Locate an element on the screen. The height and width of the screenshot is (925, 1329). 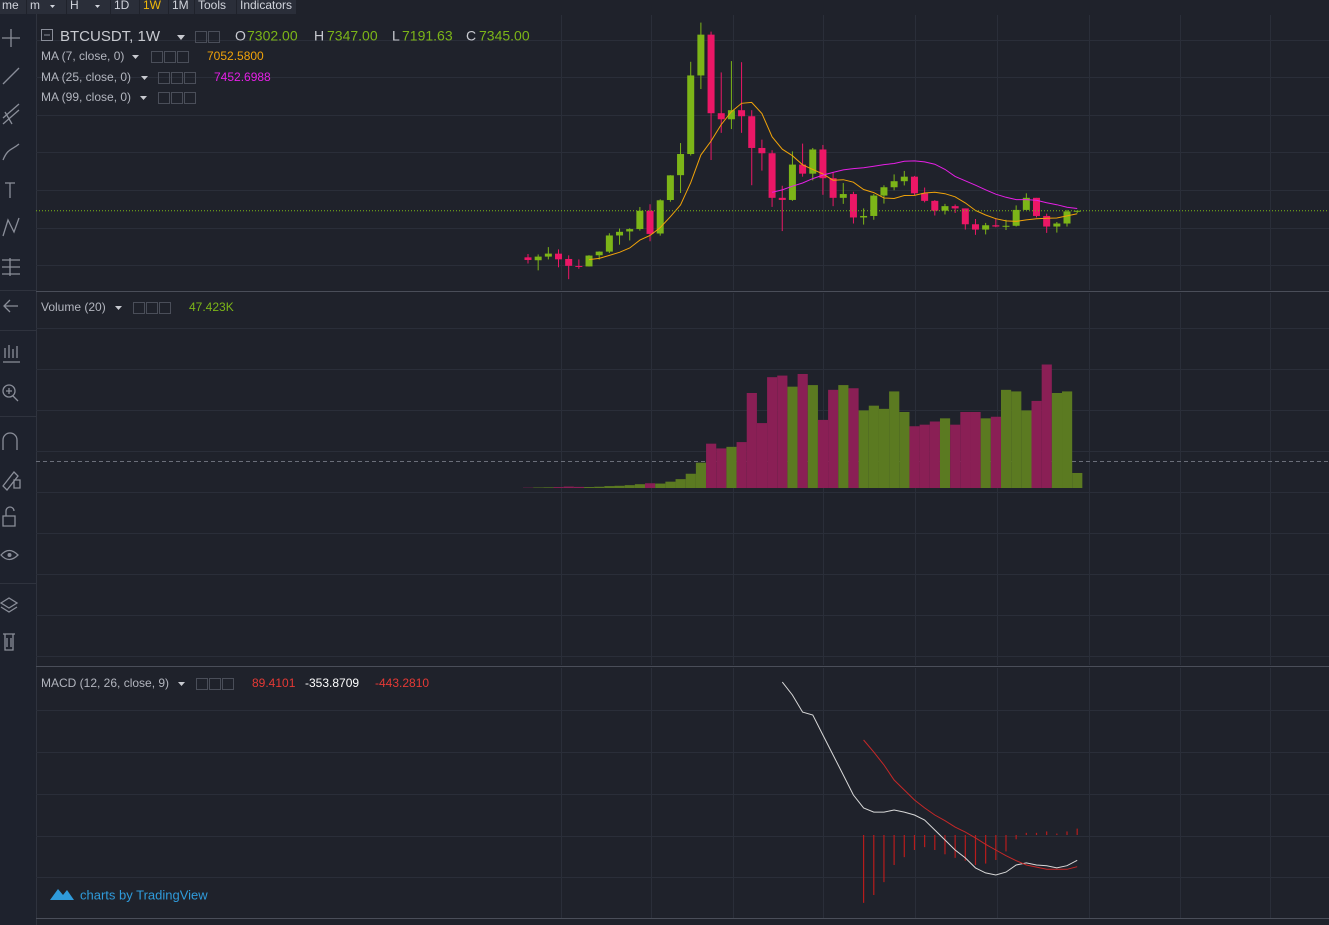
unlock-tool is located at coordinates (9, 516).